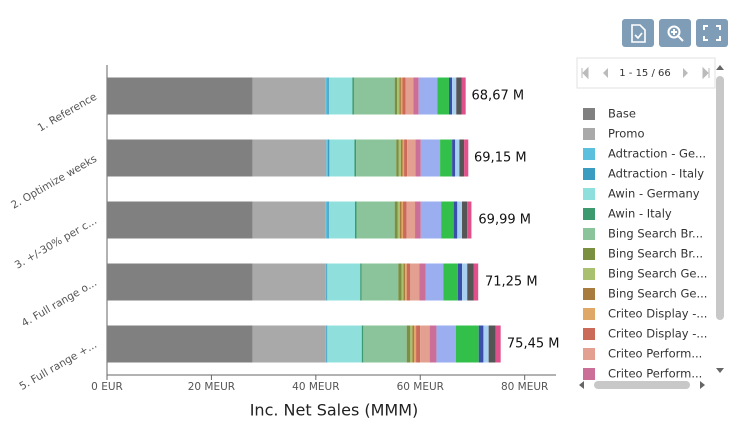  I want to click on legend-label: Adtraction - Italy, so click(656, 174).